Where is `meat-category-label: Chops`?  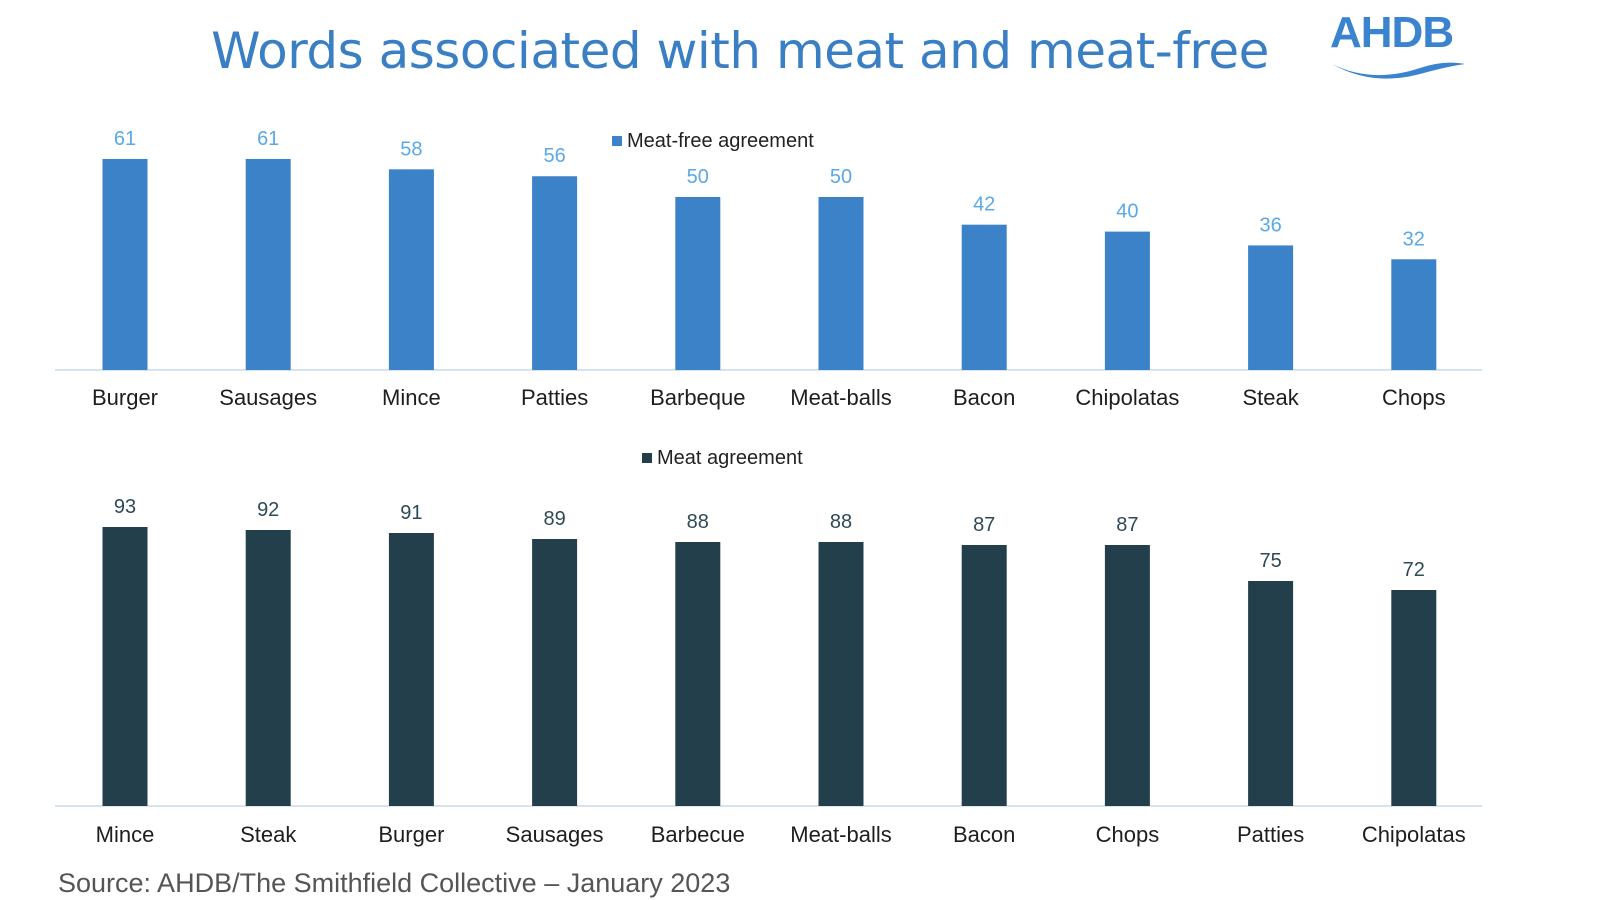 meat-category-label: Chops is located at coordinates (1128, 834).